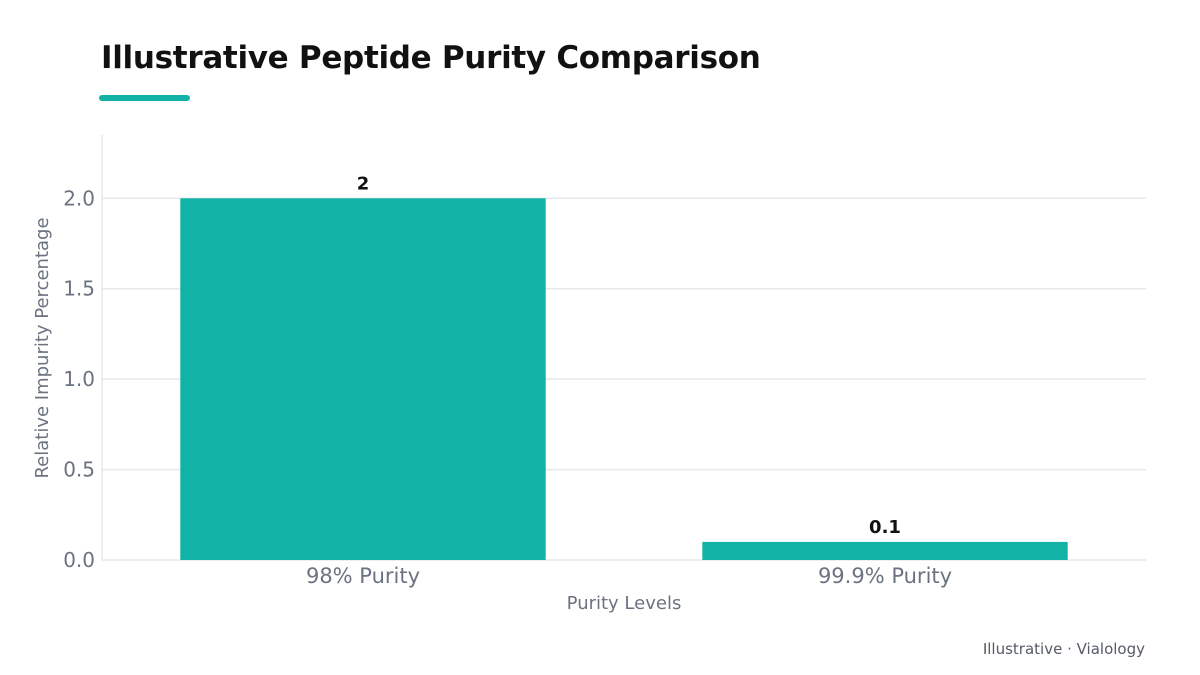  I want to click on category-label: 98% Purity, so click(363, 576).